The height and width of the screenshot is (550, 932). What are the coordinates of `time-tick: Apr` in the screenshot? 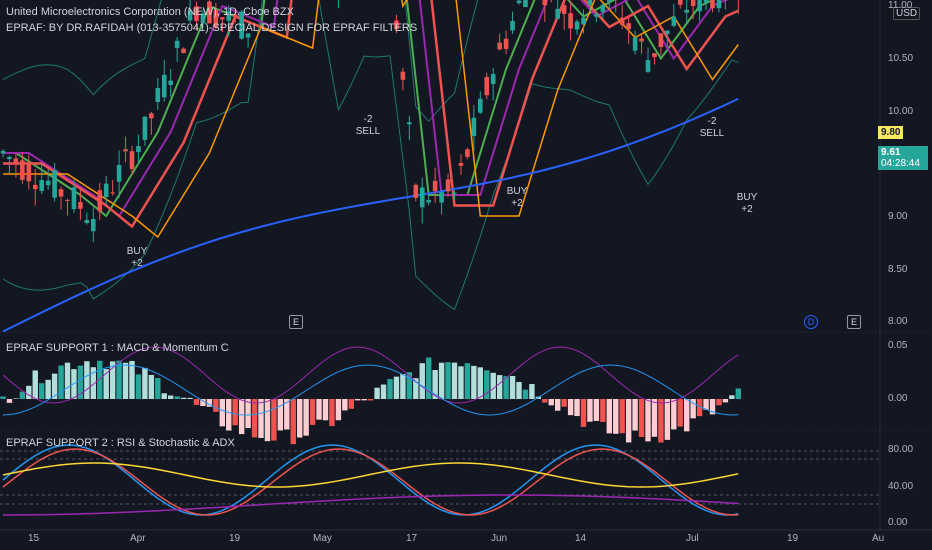 It's located at (138, 538).